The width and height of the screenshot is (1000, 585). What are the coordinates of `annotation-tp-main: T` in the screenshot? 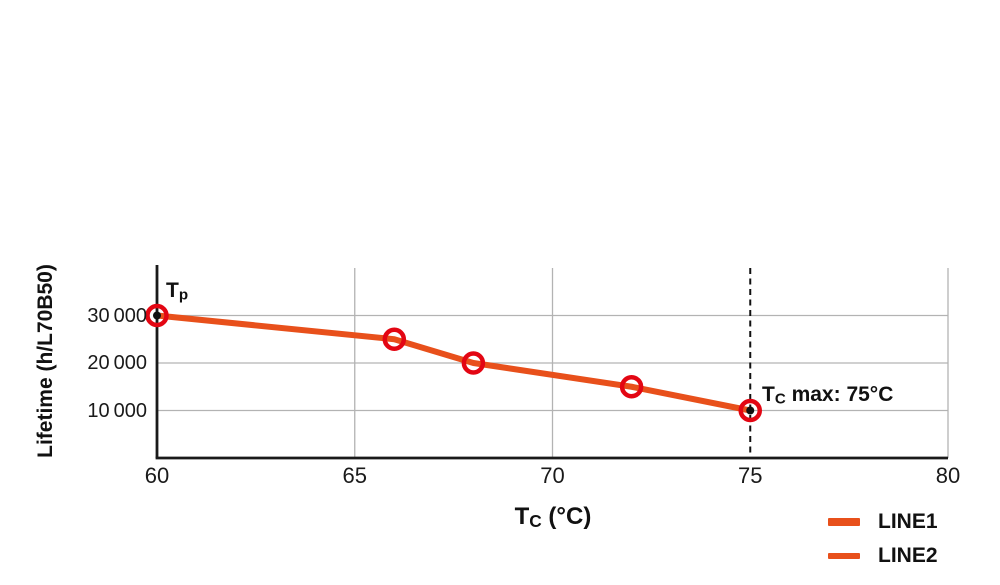 It's located at (172, 290).